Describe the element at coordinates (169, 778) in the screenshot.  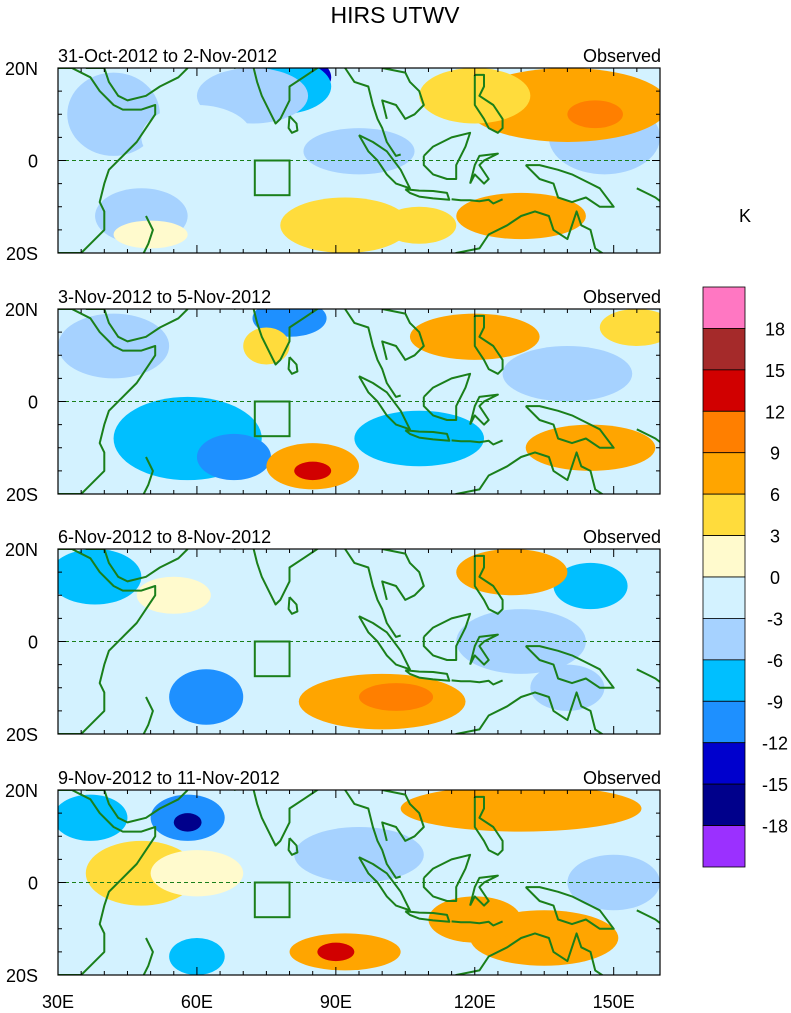
I see `panel-date-range: 9-Nov-2012 to 11-Nov-2012` at that location.